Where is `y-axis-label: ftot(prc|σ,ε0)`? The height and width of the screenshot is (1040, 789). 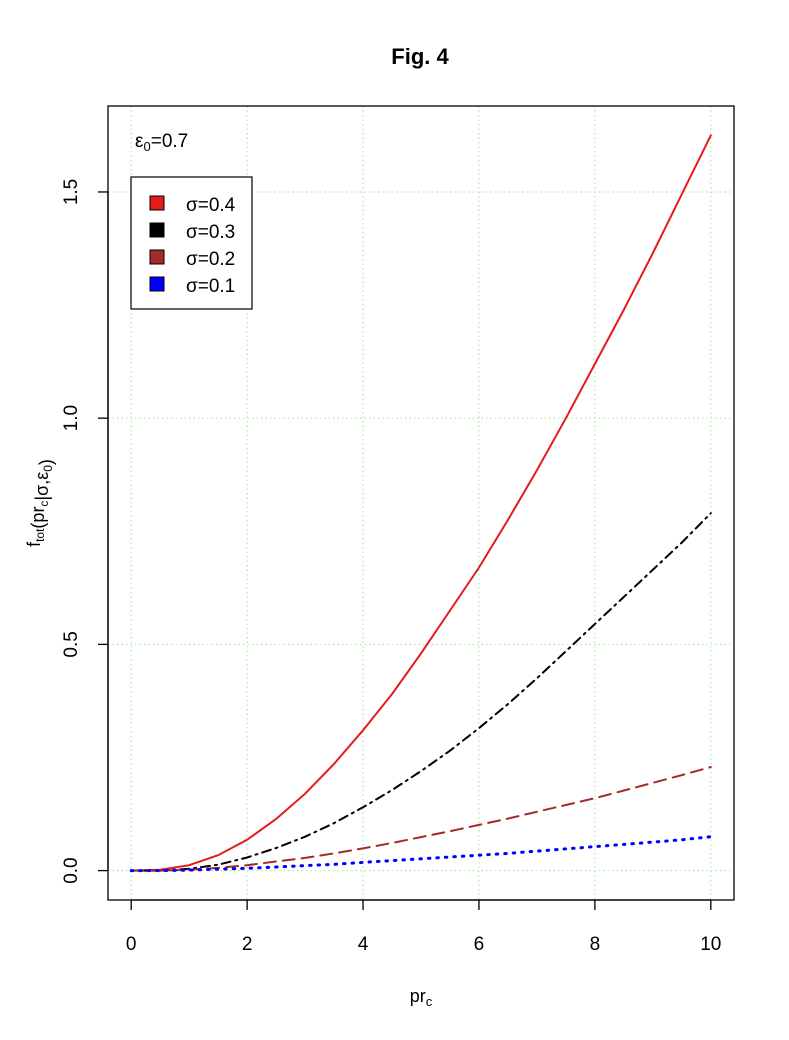
y-axis-label: ftot(prc|σ,ε0) is located at coordinates (40, 503).